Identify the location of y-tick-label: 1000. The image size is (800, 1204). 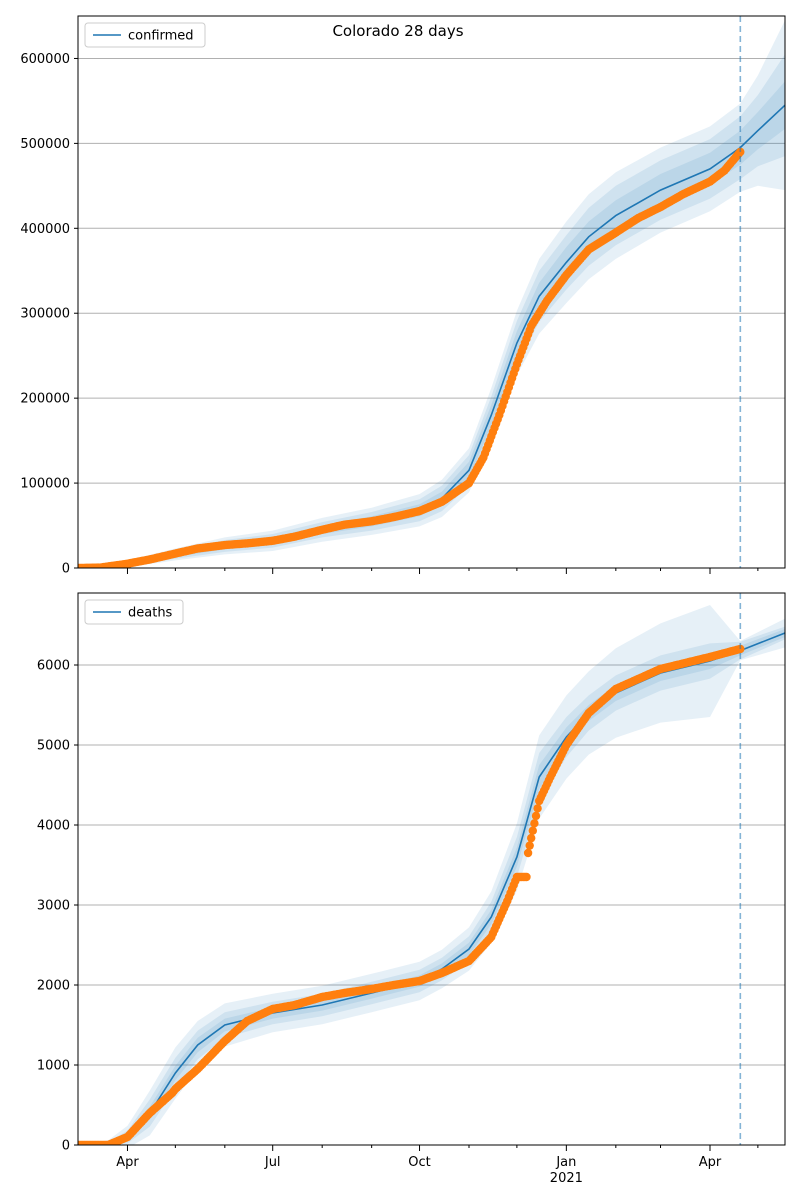
(53, 1066).